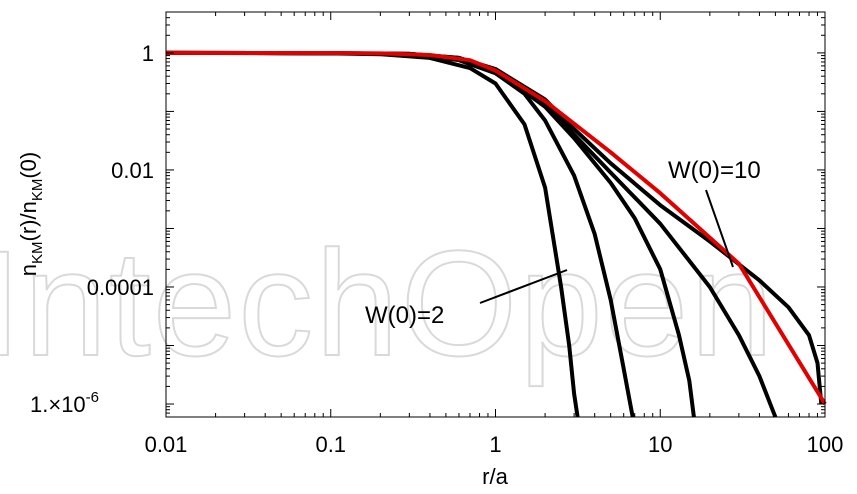 The image size is (857, 494). I want to click on x-tick-label: 1, so click(495, 444).